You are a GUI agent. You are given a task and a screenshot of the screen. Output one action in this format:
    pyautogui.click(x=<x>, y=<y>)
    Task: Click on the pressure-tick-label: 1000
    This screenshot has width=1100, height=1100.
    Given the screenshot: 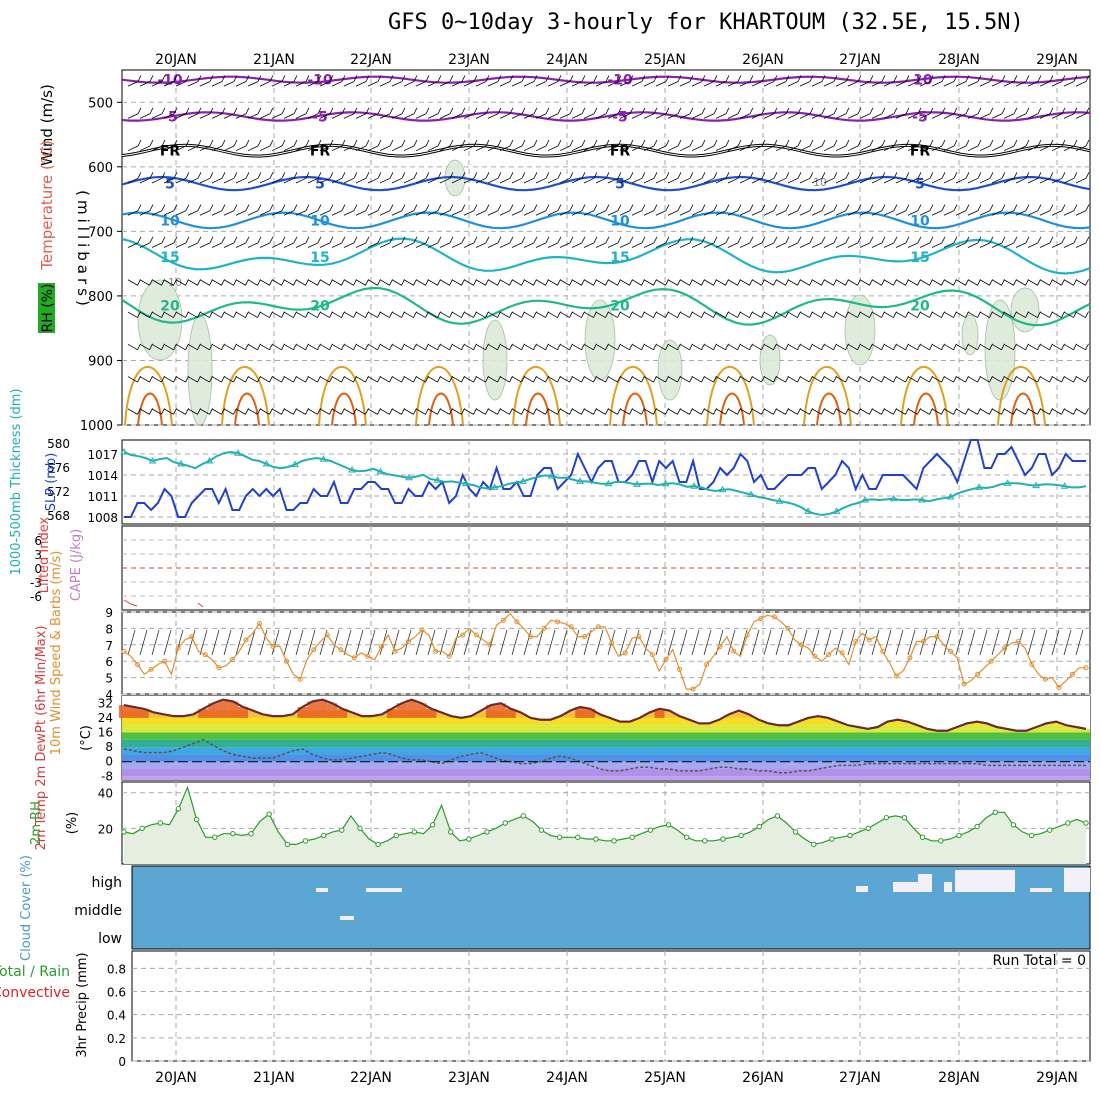 What is the action you would take?
    pyautogui.click(x=96, y=426)
    